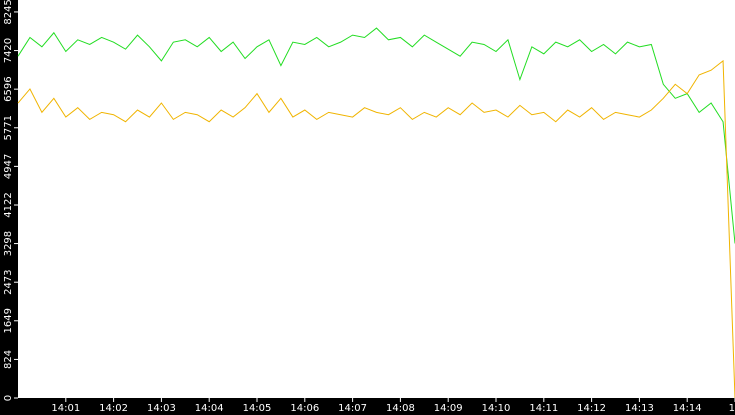  Describe the element at coordinates (8, 12) in the screenshot. I see `y-tick-label: 8245` at that location.